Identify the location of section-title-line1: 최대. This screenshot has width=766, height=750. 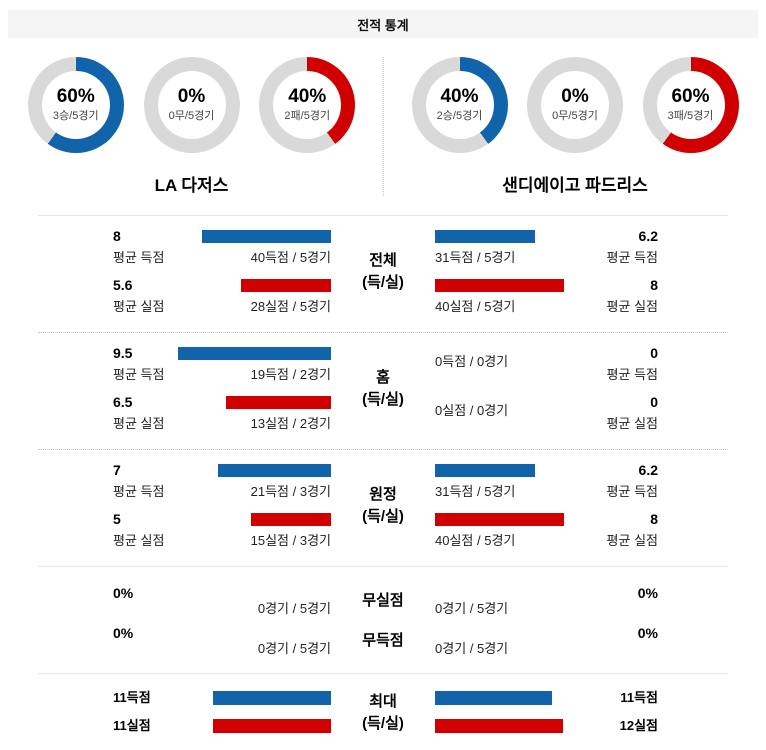
(383, 701).